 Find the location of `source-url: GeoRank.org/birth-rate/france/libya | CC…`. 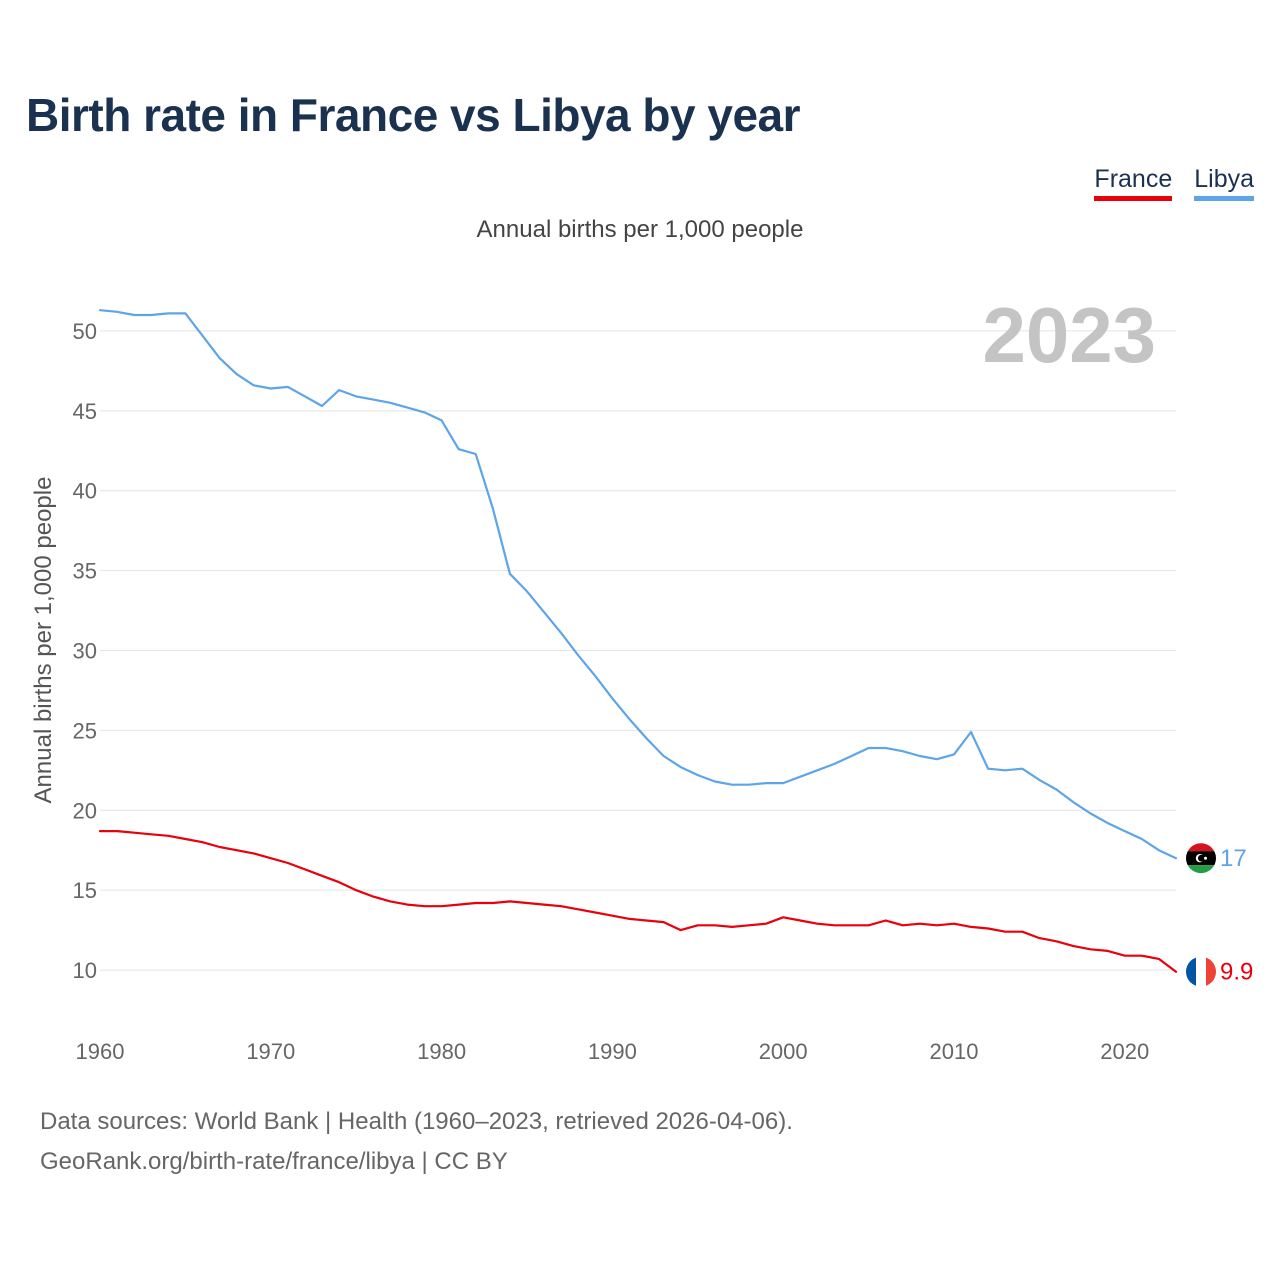

source-url: GeoRank.org/birth-rate/france/libya | CC… is located at coordinates (274, 1161).